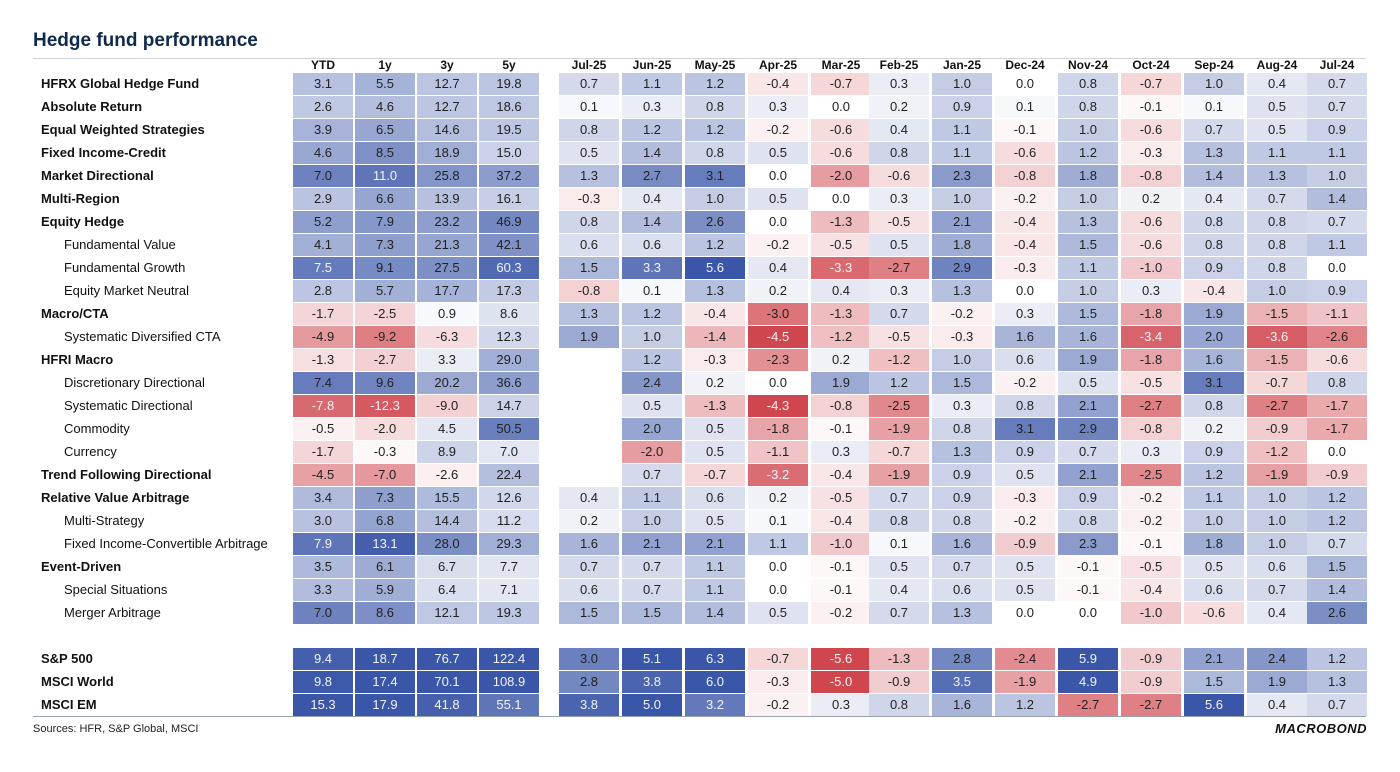 The image size is (1400, 772). I want to click on value-cell: -2.4, so click(1025, 659).